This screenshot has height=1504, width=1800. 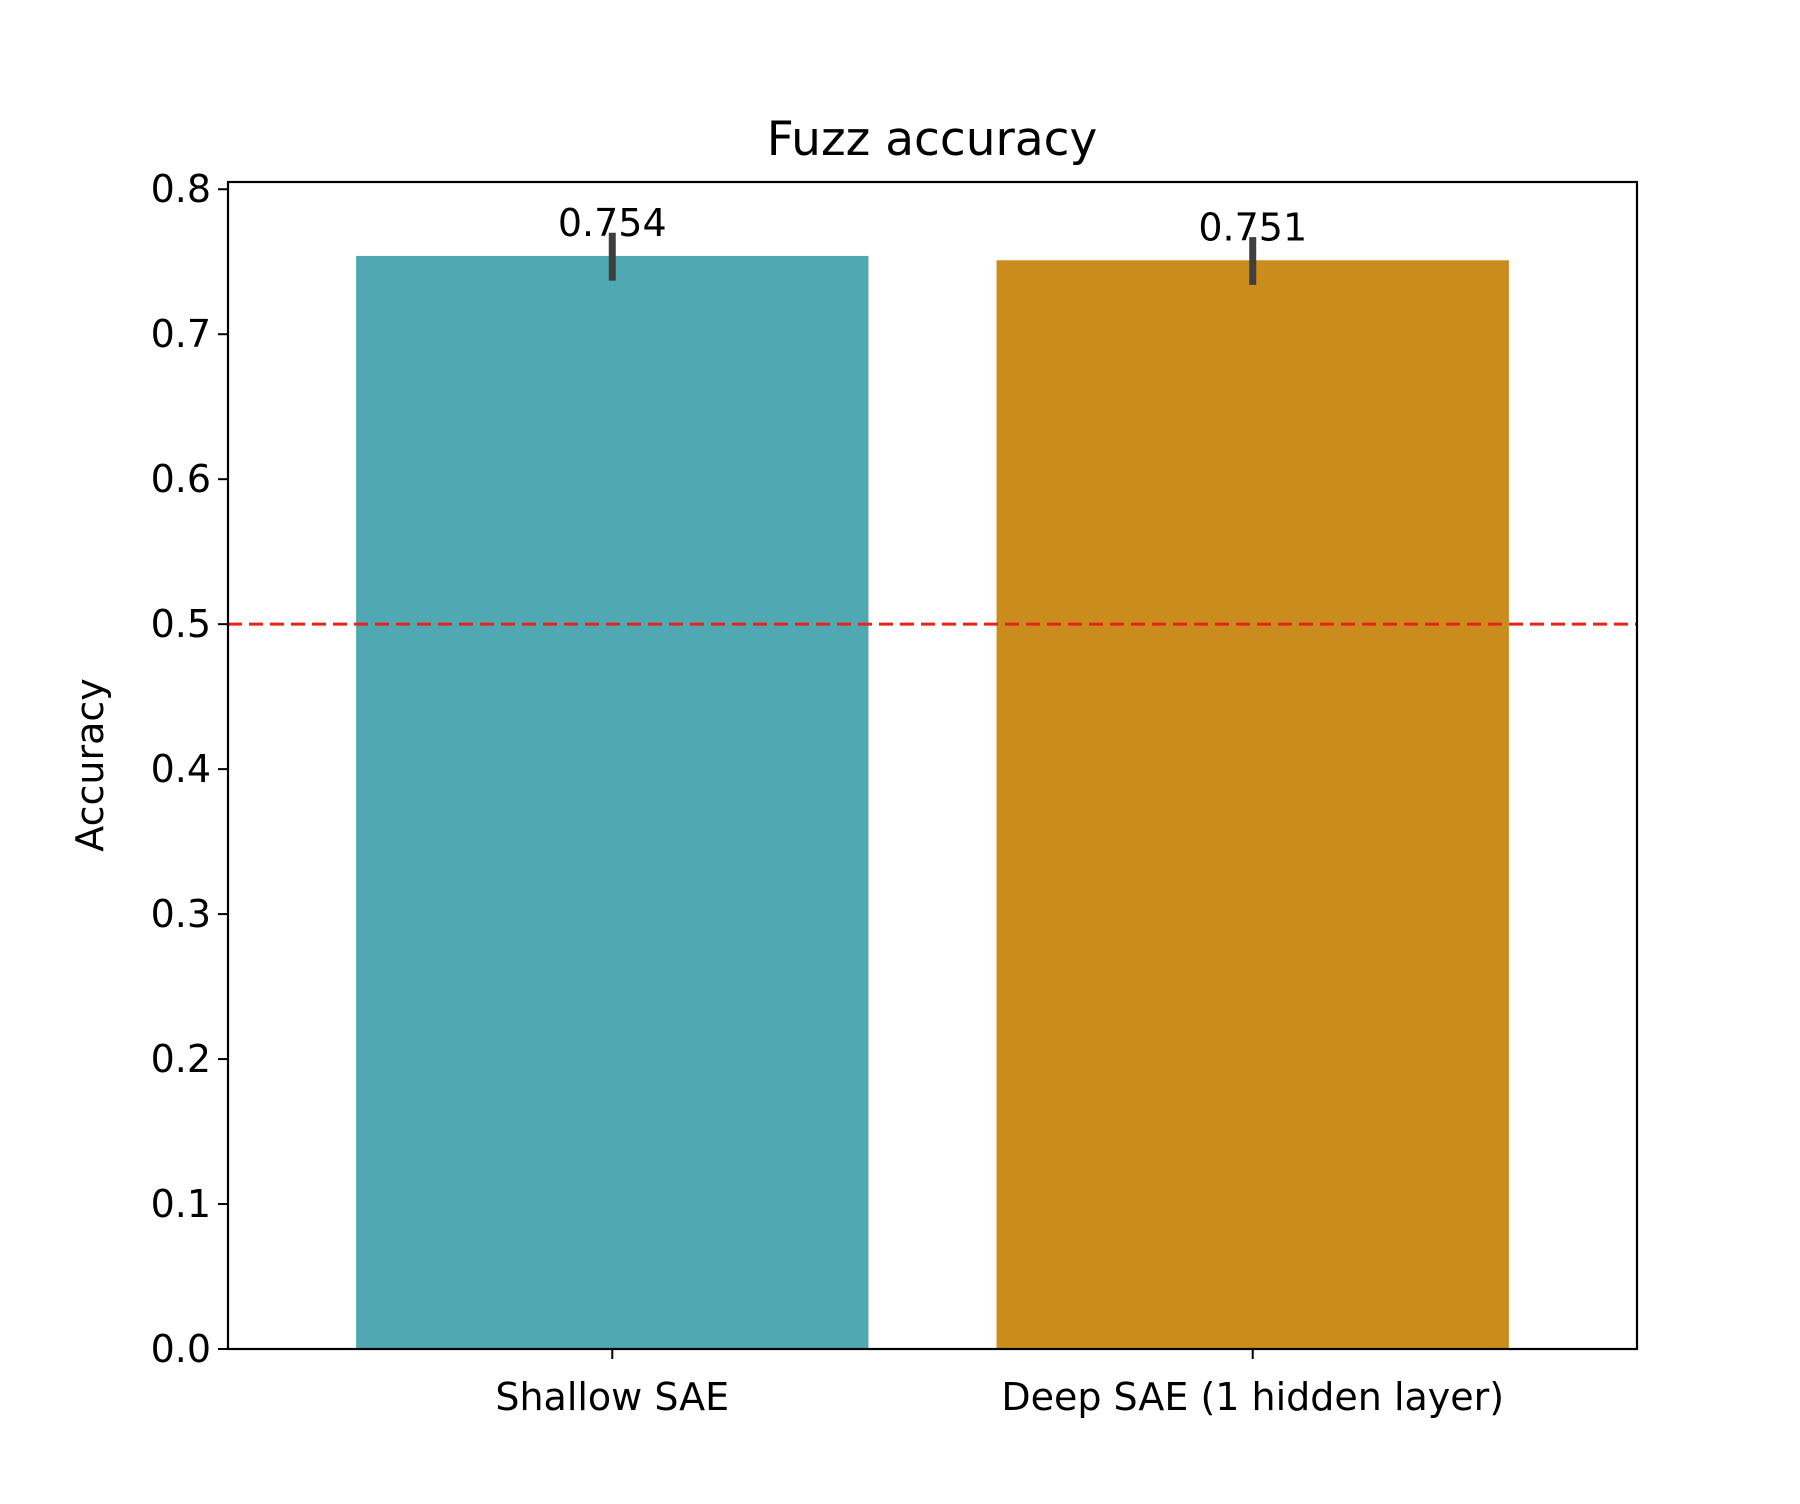 What do you see at coordinates (181, 624) in the screenshot?
I see `y-tick-label-5: 0.5` at bounding box center [181, 624].